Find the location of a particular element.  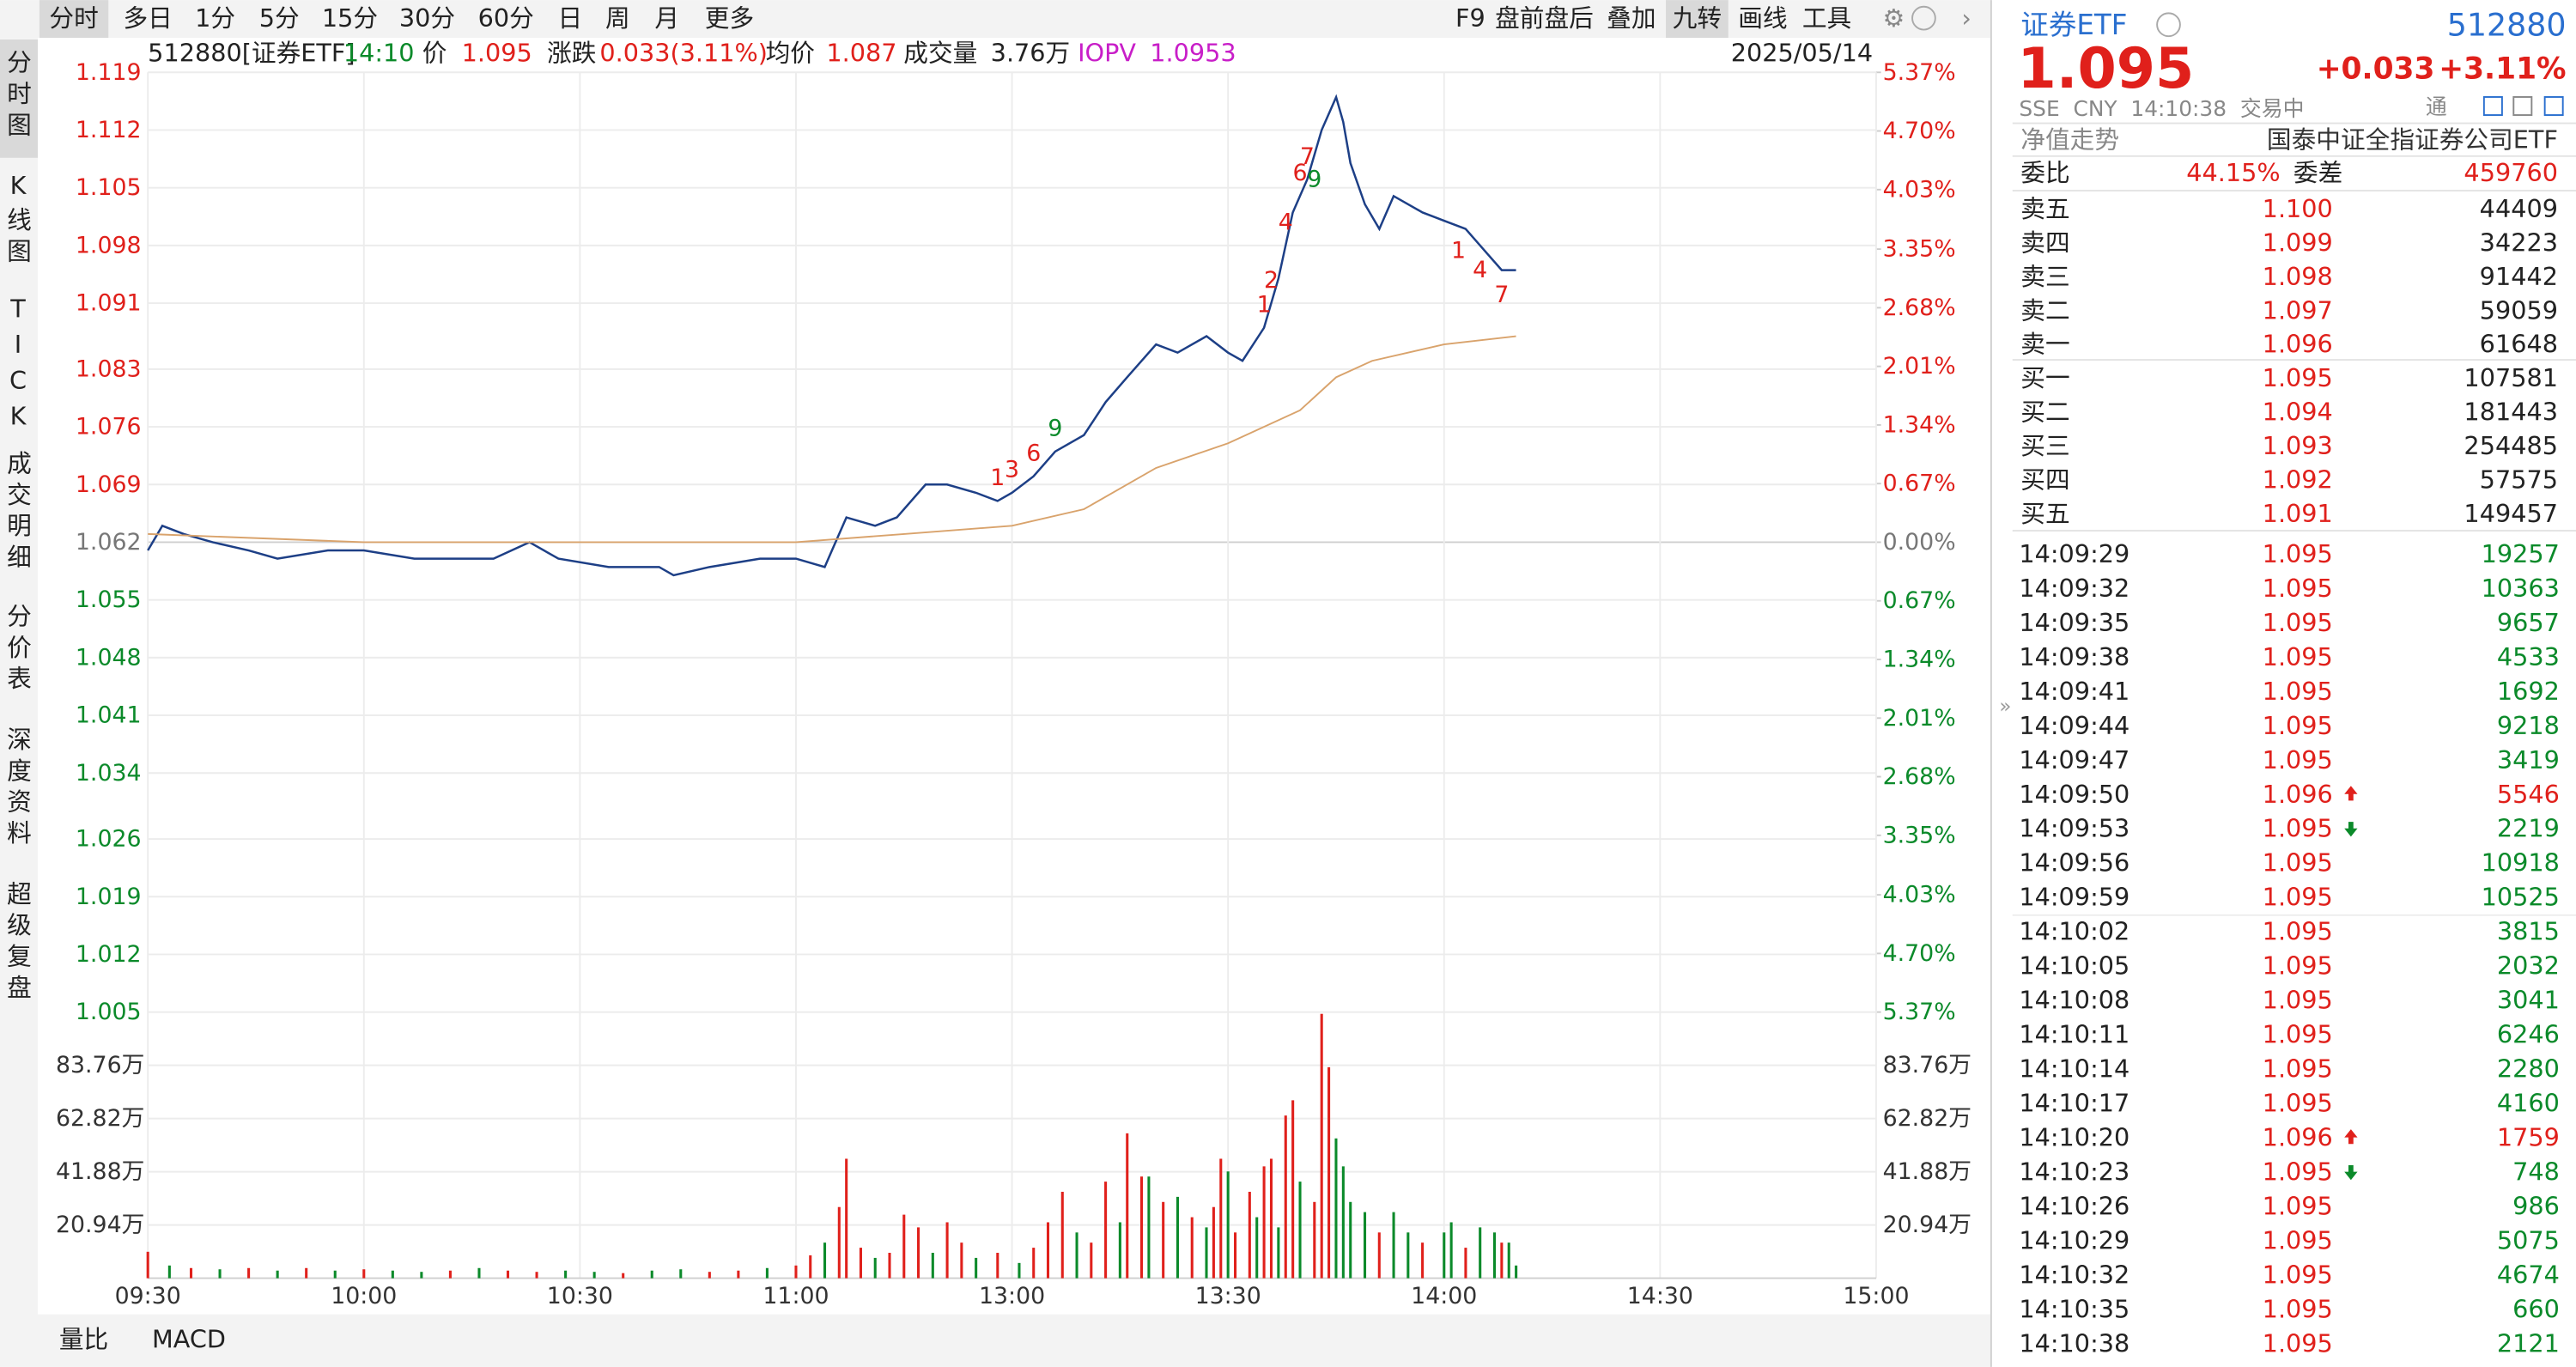

book-price: 1.096 is located at coordinates (2298, 344).